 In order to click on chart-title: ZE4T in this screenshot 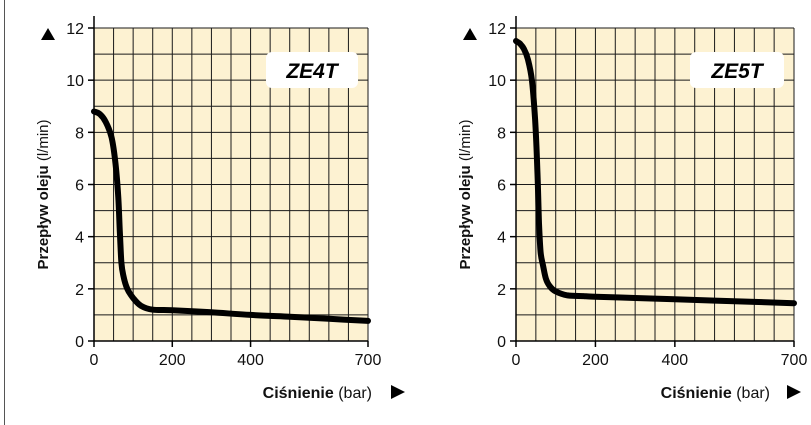, I will do `click(312, 71)`.